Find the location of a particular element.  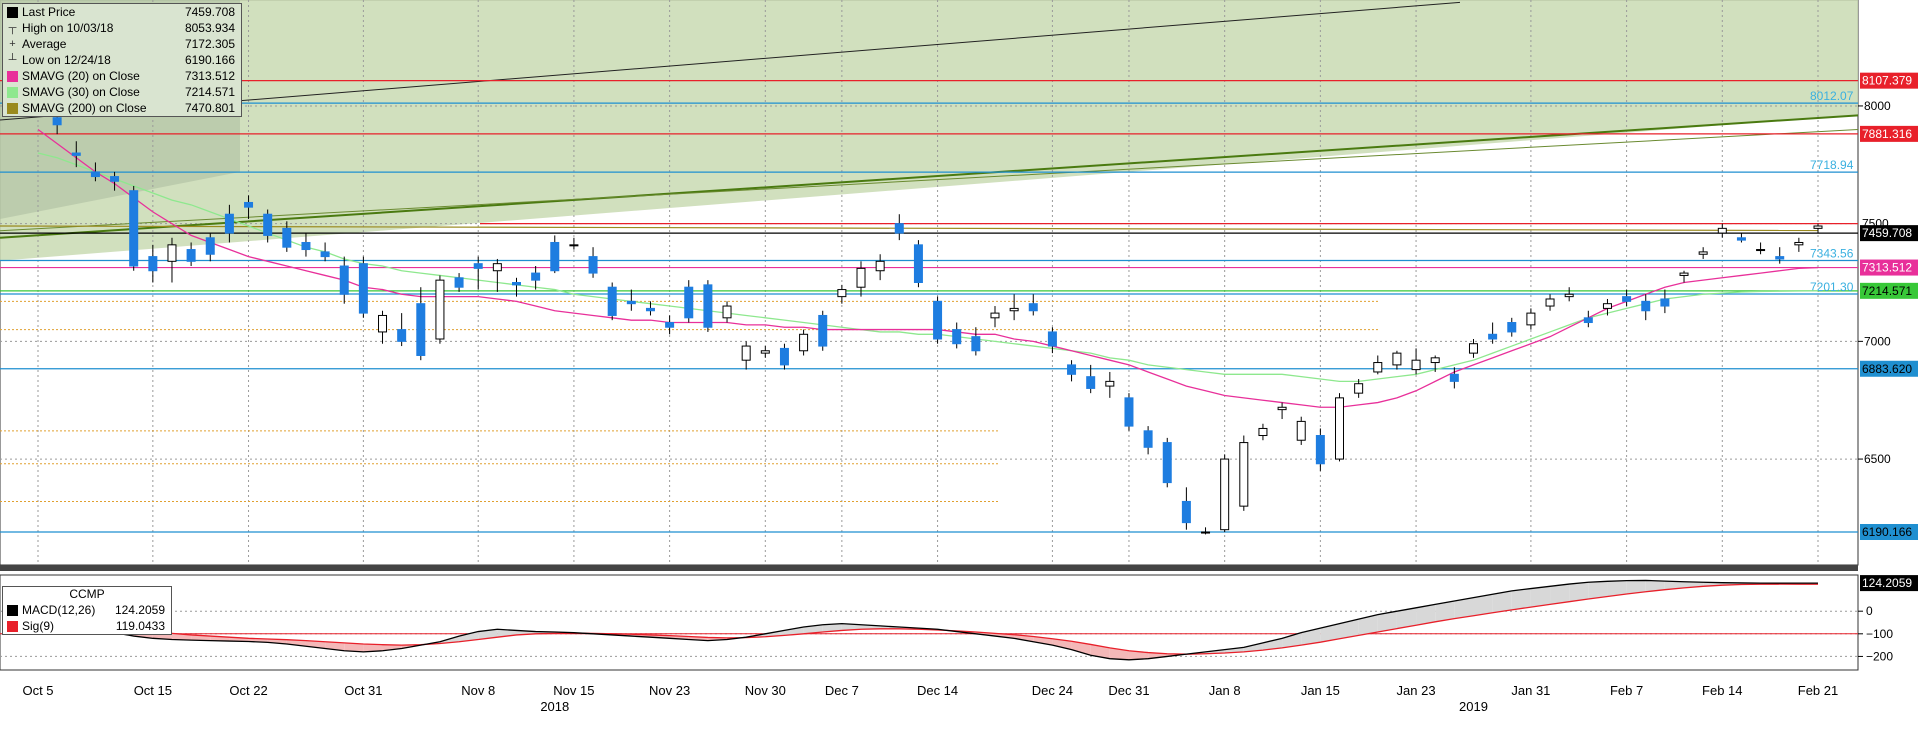

legend-swatch-sma200 is located at coordinates (12, 108).